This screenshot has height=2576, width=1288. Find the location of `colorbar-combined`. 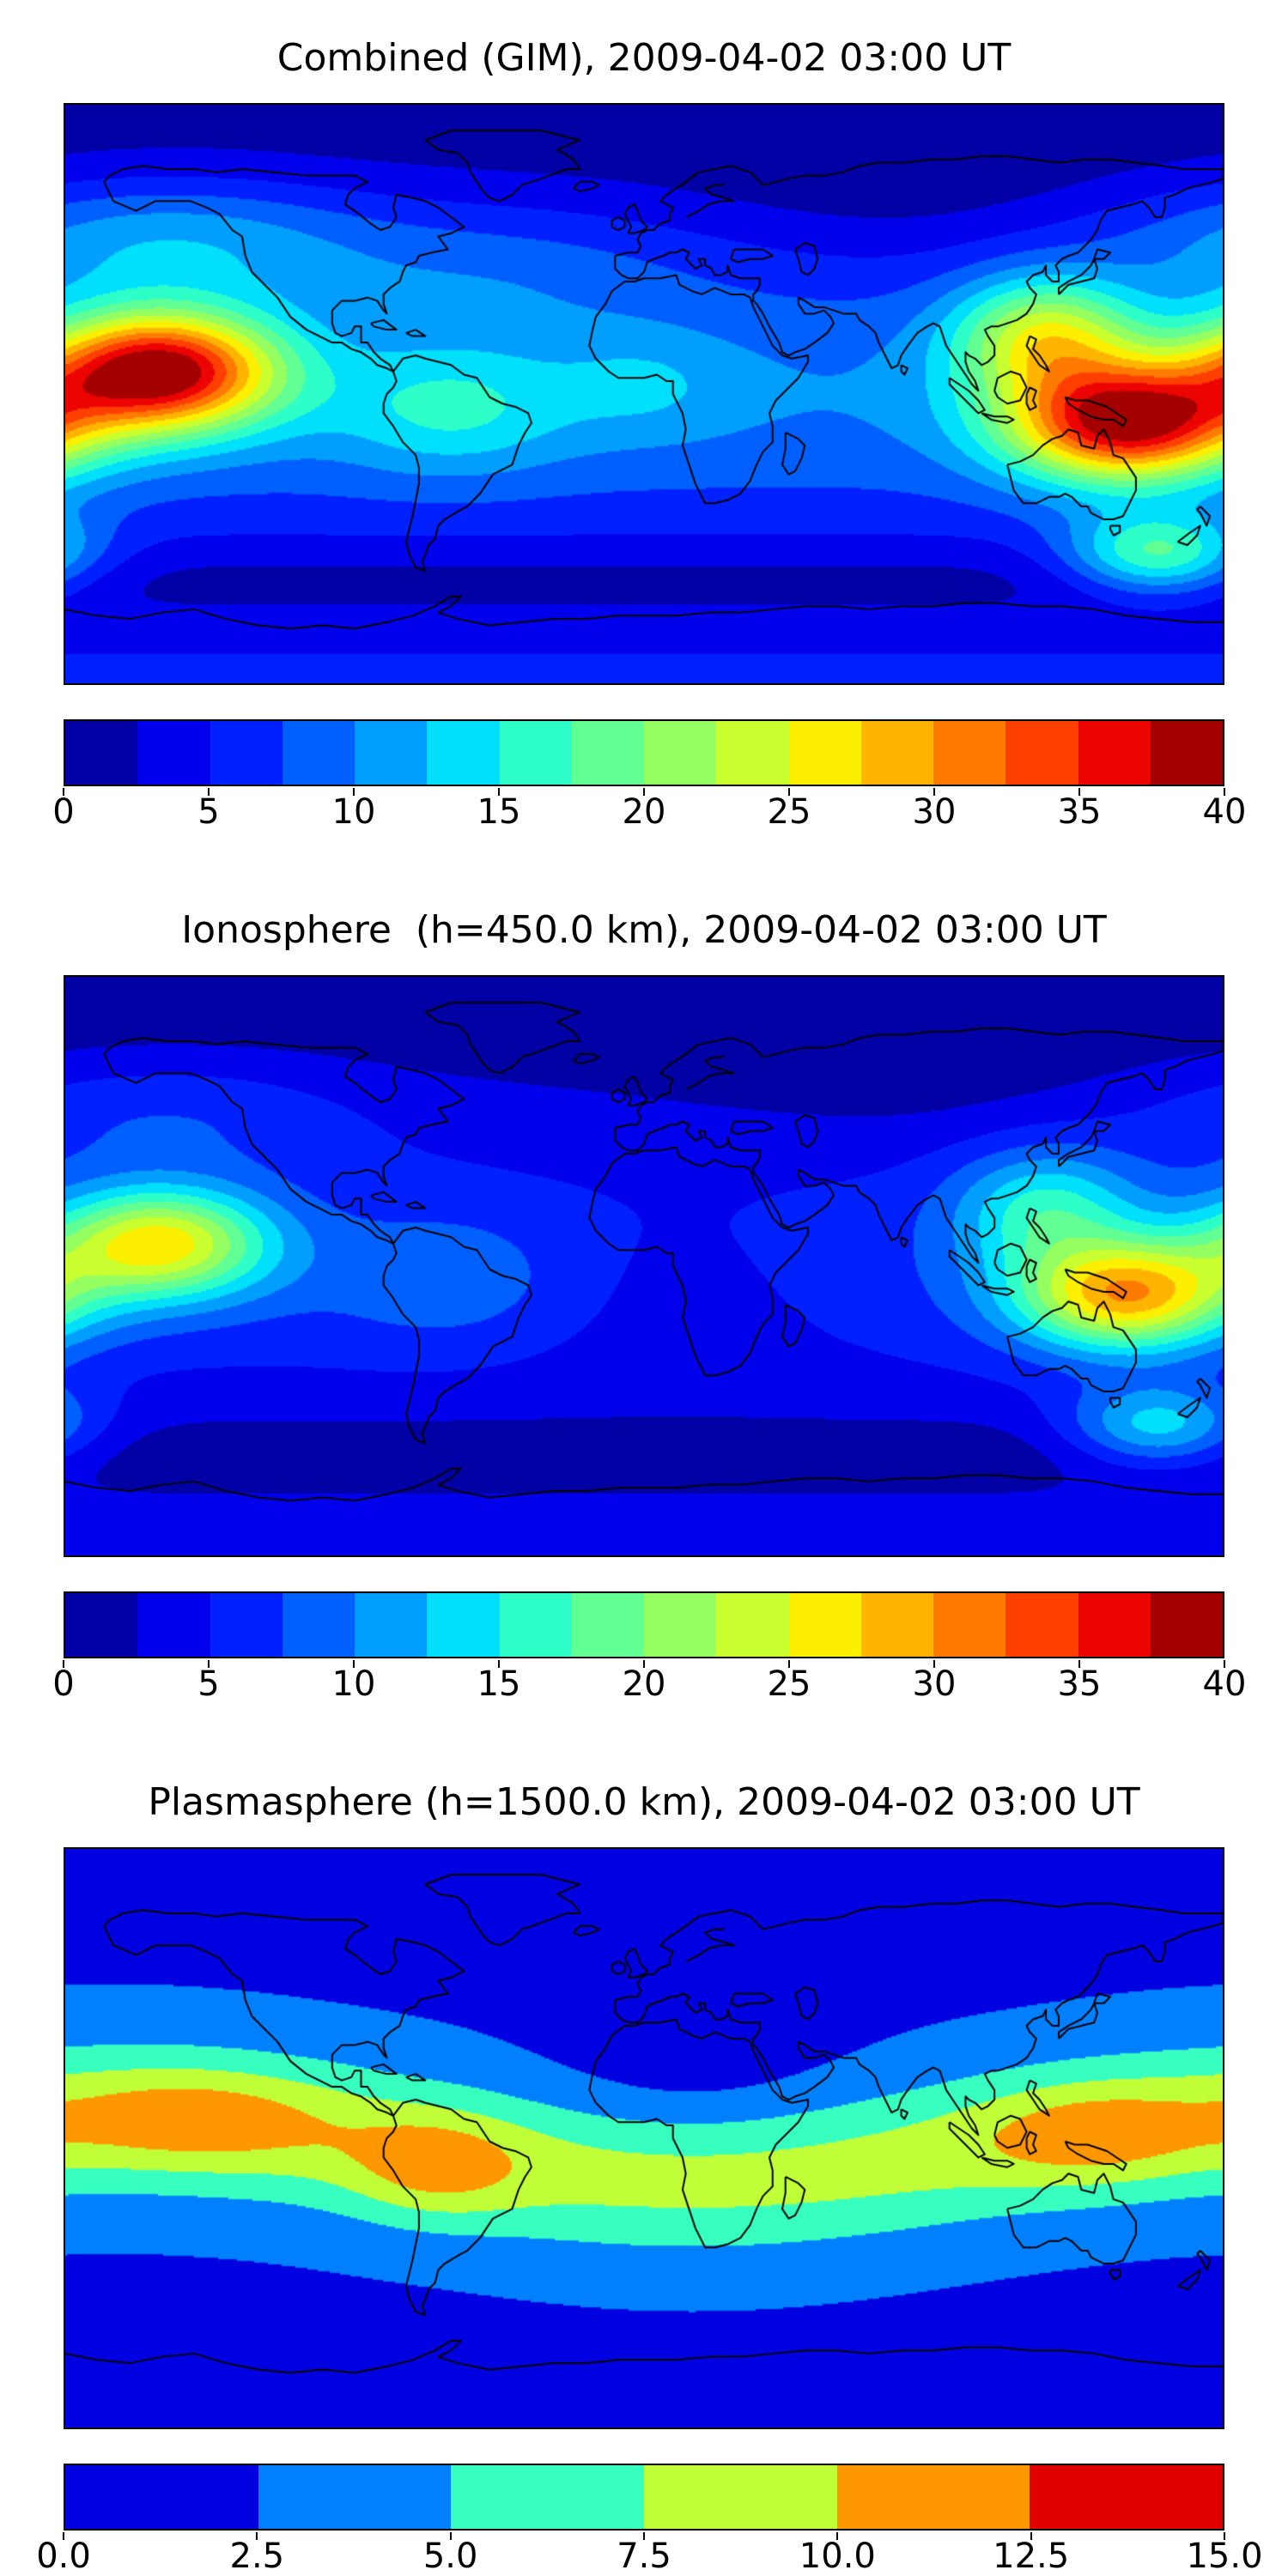

colorbar-combined is located at coordinates (644, 752).